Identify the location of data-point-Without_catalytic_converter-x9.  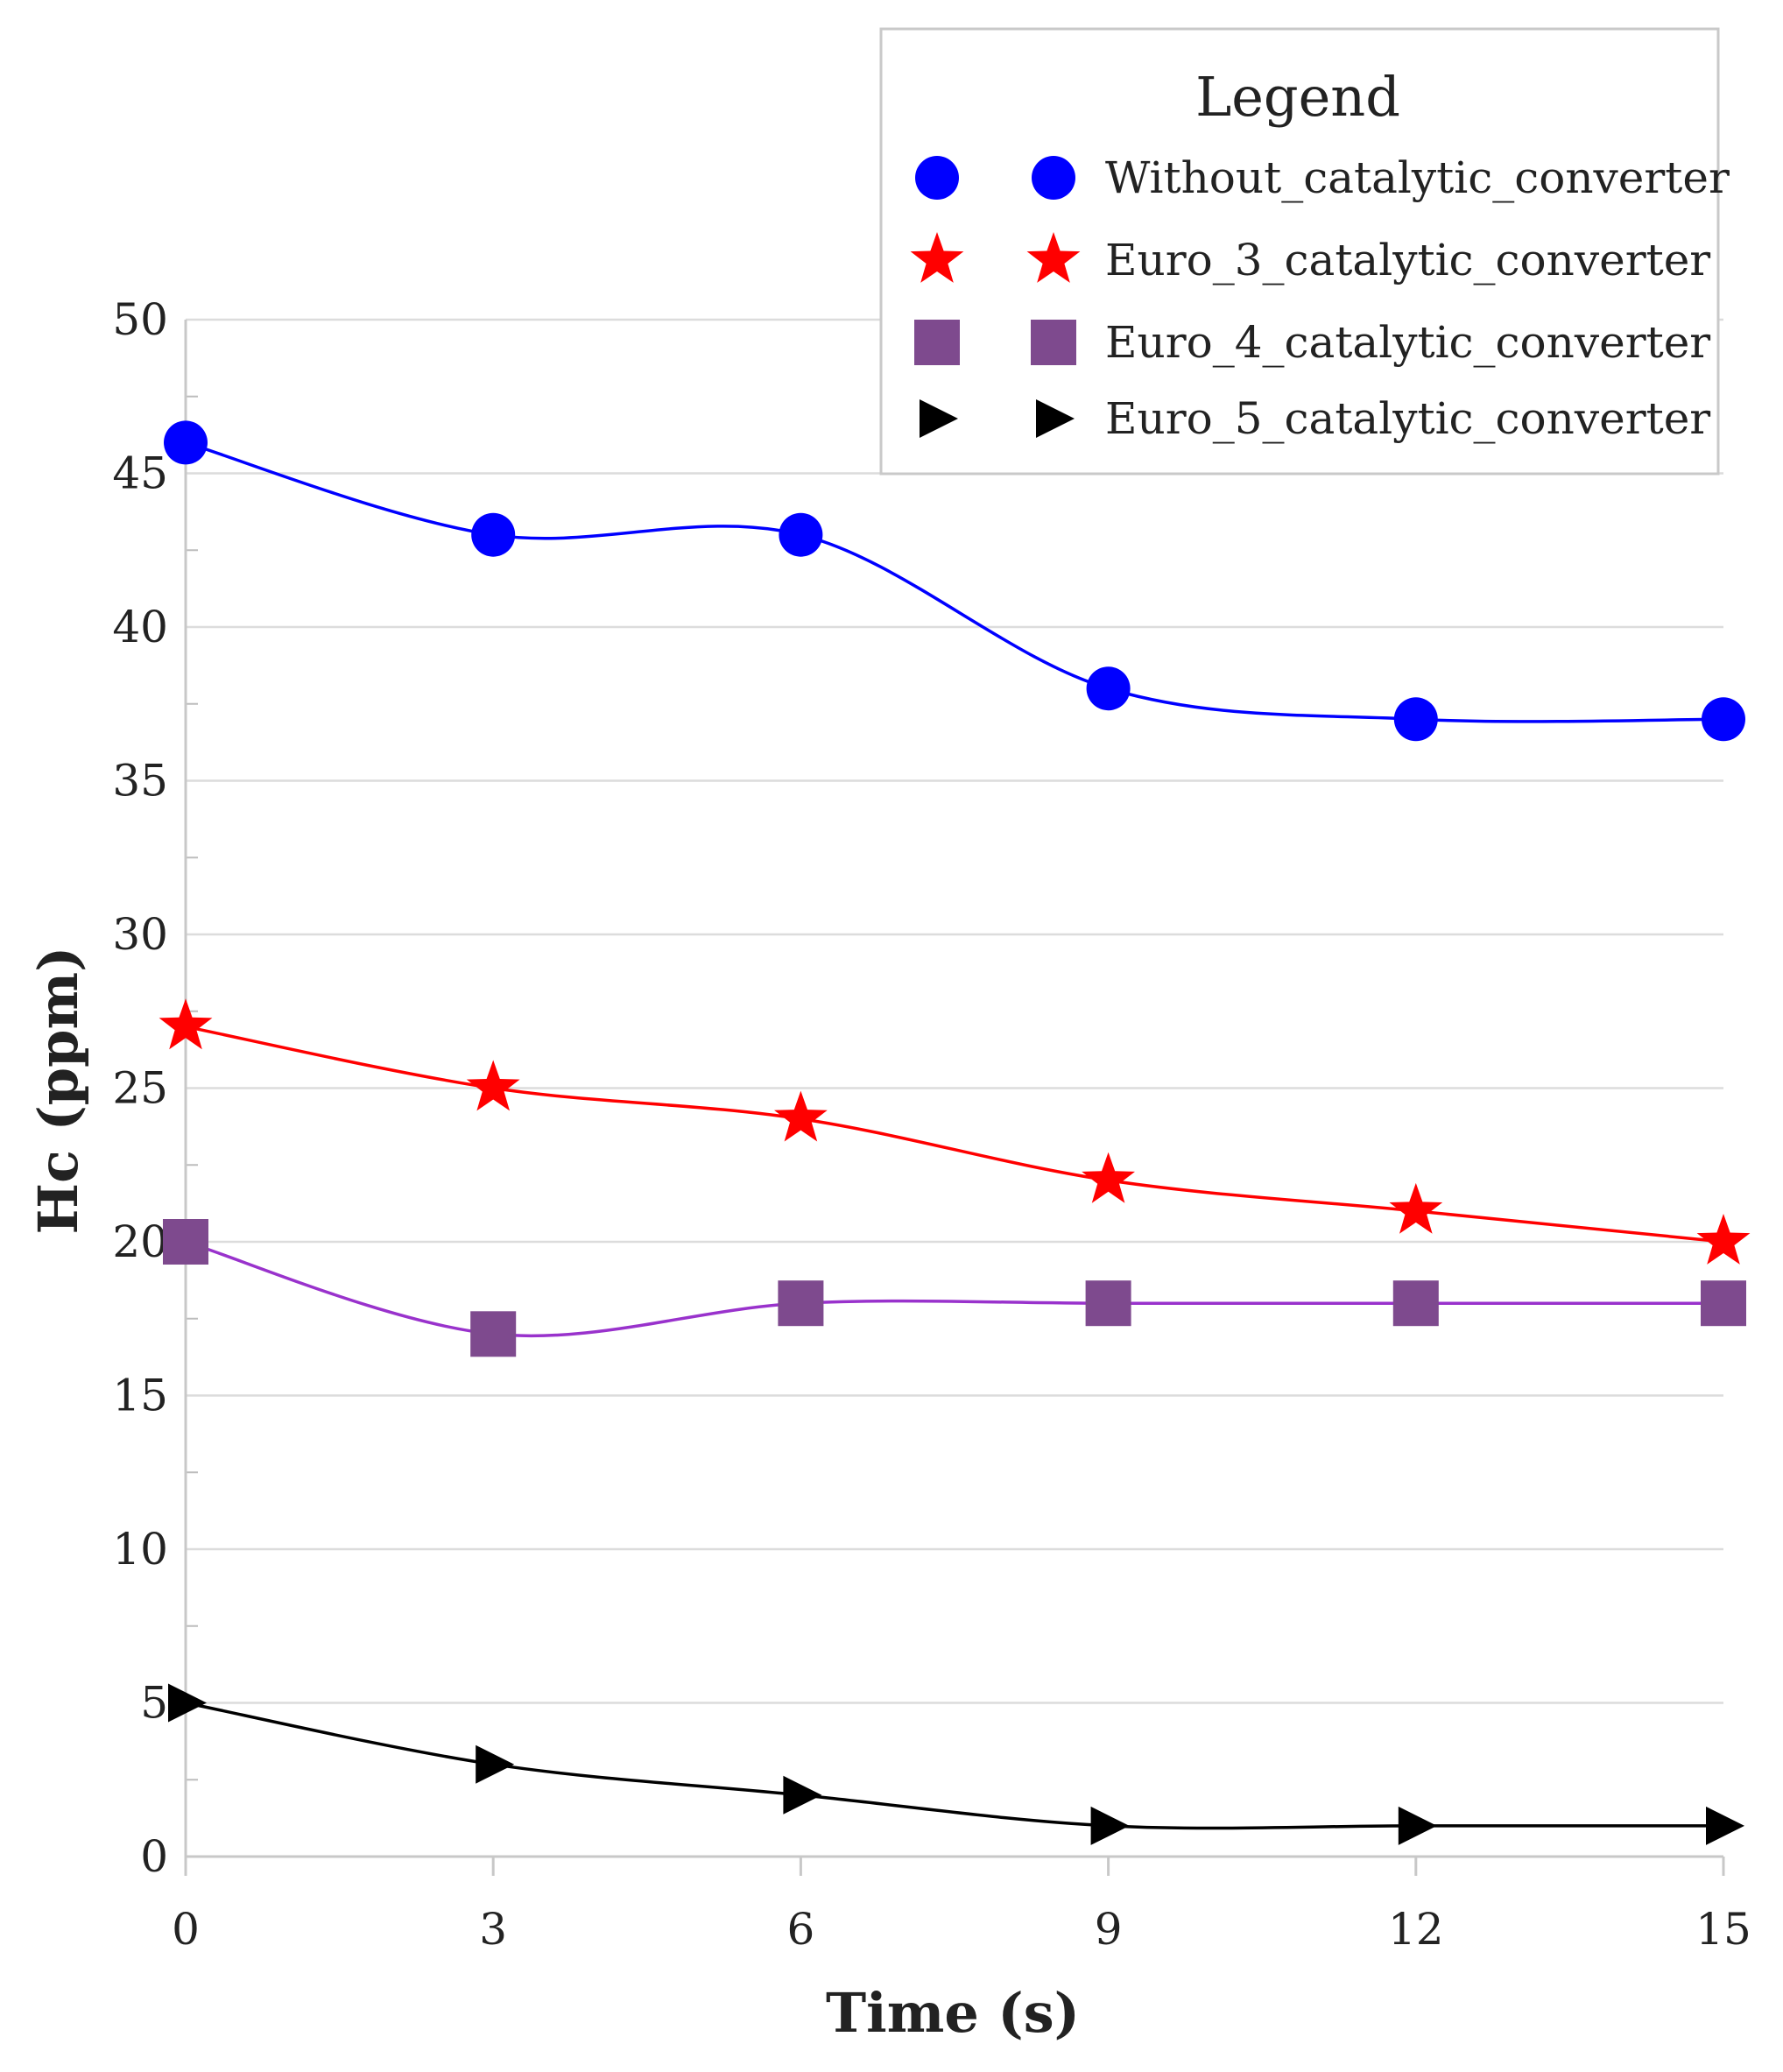
(1108, 689).